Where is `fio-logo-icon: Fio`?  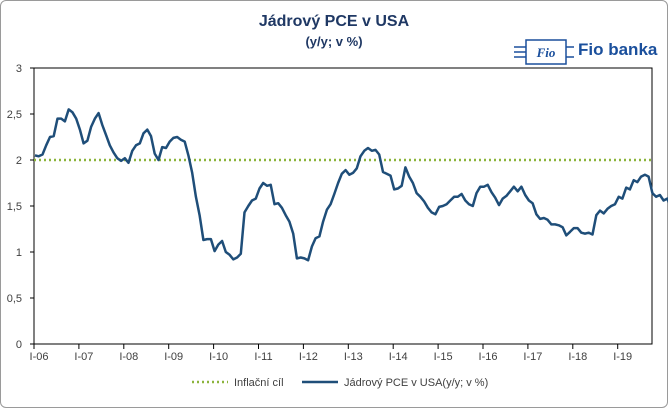
fio-logo-icon: Fio is located at coordinates (544, 52).